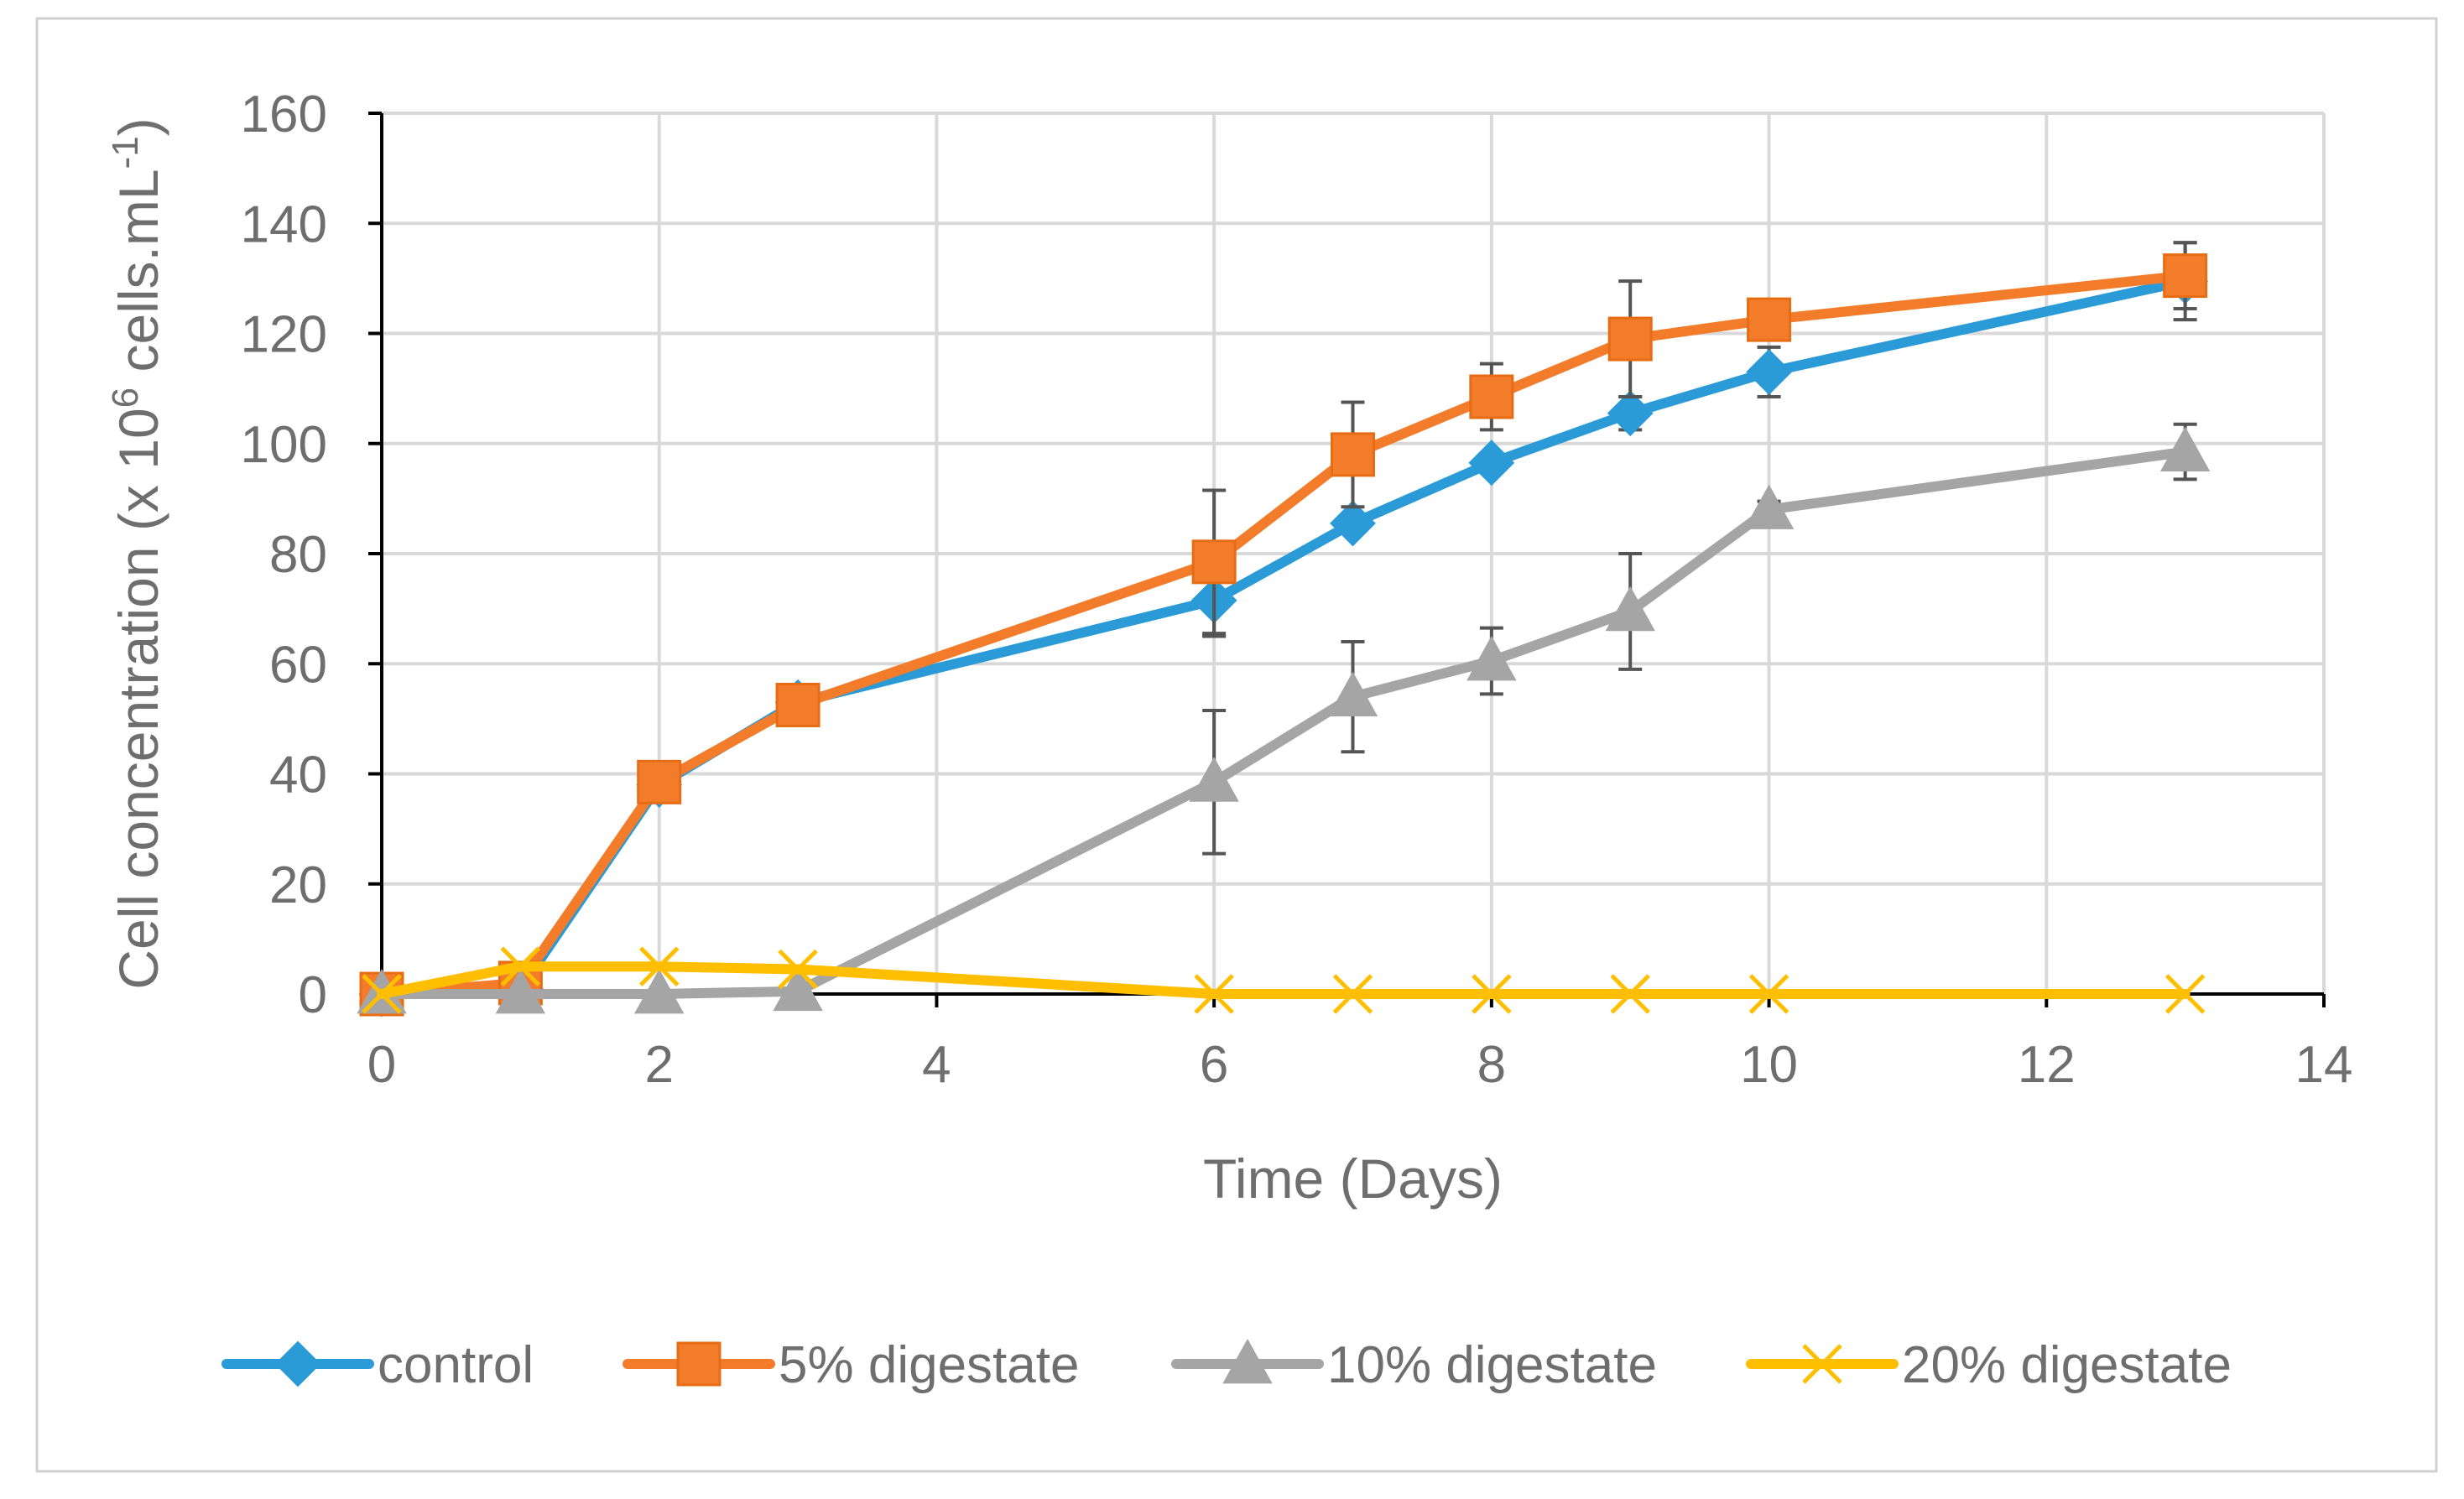  What do you see at coordinates (138, 699) in the screenshot?
I see `y-axis-title-main: Cell concentration (x 10` at bounding box center [138, 699].